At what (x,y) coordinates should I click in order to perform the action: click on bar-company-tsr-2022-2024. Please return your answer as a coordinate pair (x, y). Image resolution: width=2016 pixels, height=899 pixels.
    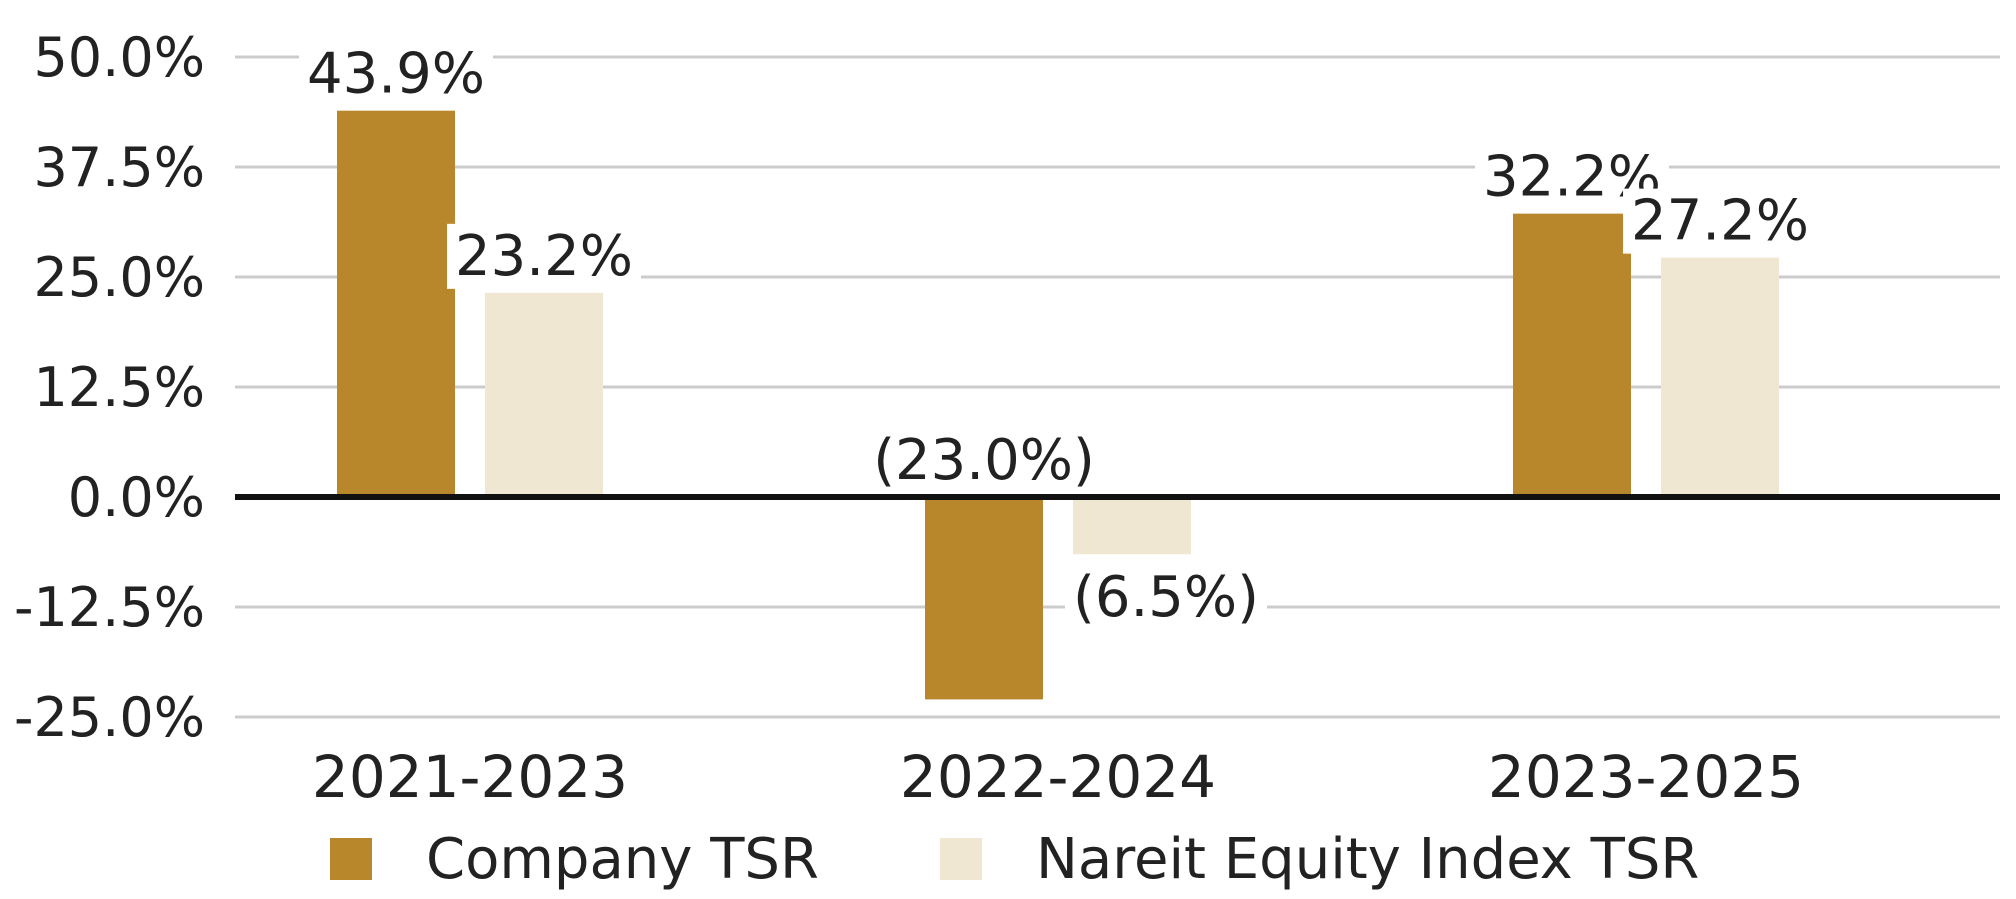
    Looking at the image, I should click on (984, 598).